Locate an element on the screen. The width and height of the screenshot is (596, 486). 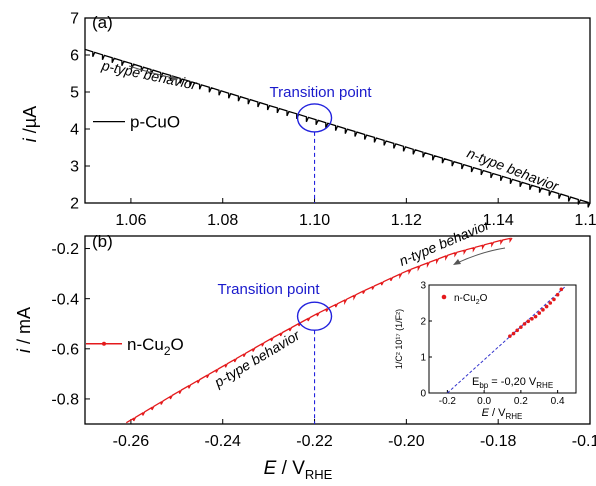
panel-b-n-type-arrowhead is located at coordinates (457, 262).